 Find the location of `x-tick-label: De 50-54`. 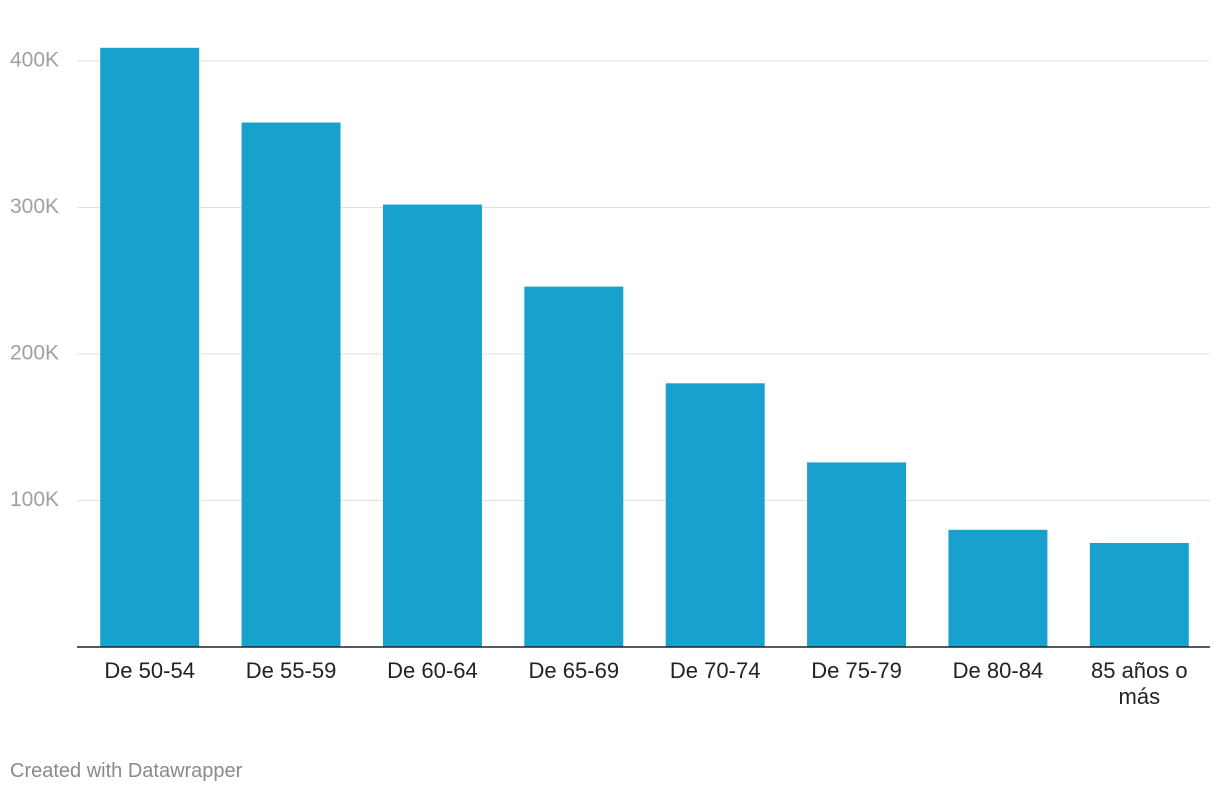

x-tick-label: De 50-54 is located at coordinates (149, 670).